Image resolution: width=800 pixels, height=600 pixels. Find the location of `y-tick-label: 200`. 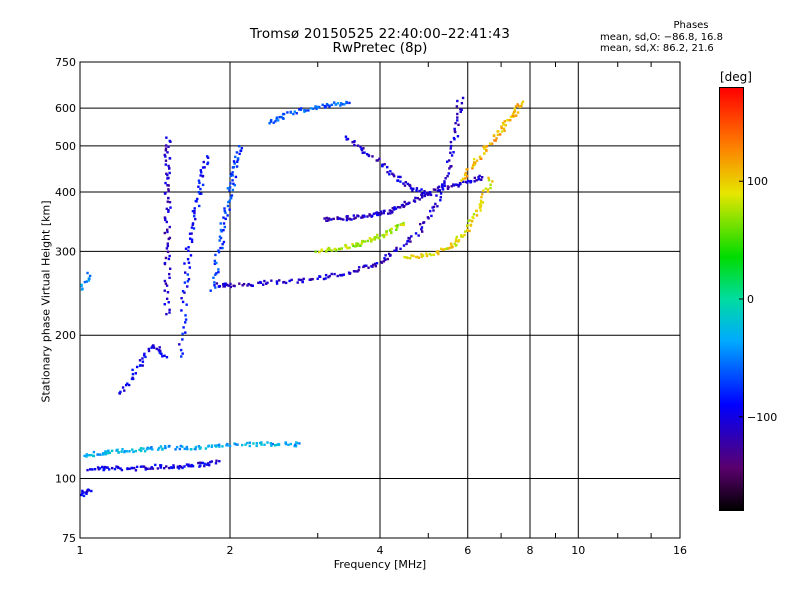

y-tick-label: 200 is located at coordinates (65, 335).